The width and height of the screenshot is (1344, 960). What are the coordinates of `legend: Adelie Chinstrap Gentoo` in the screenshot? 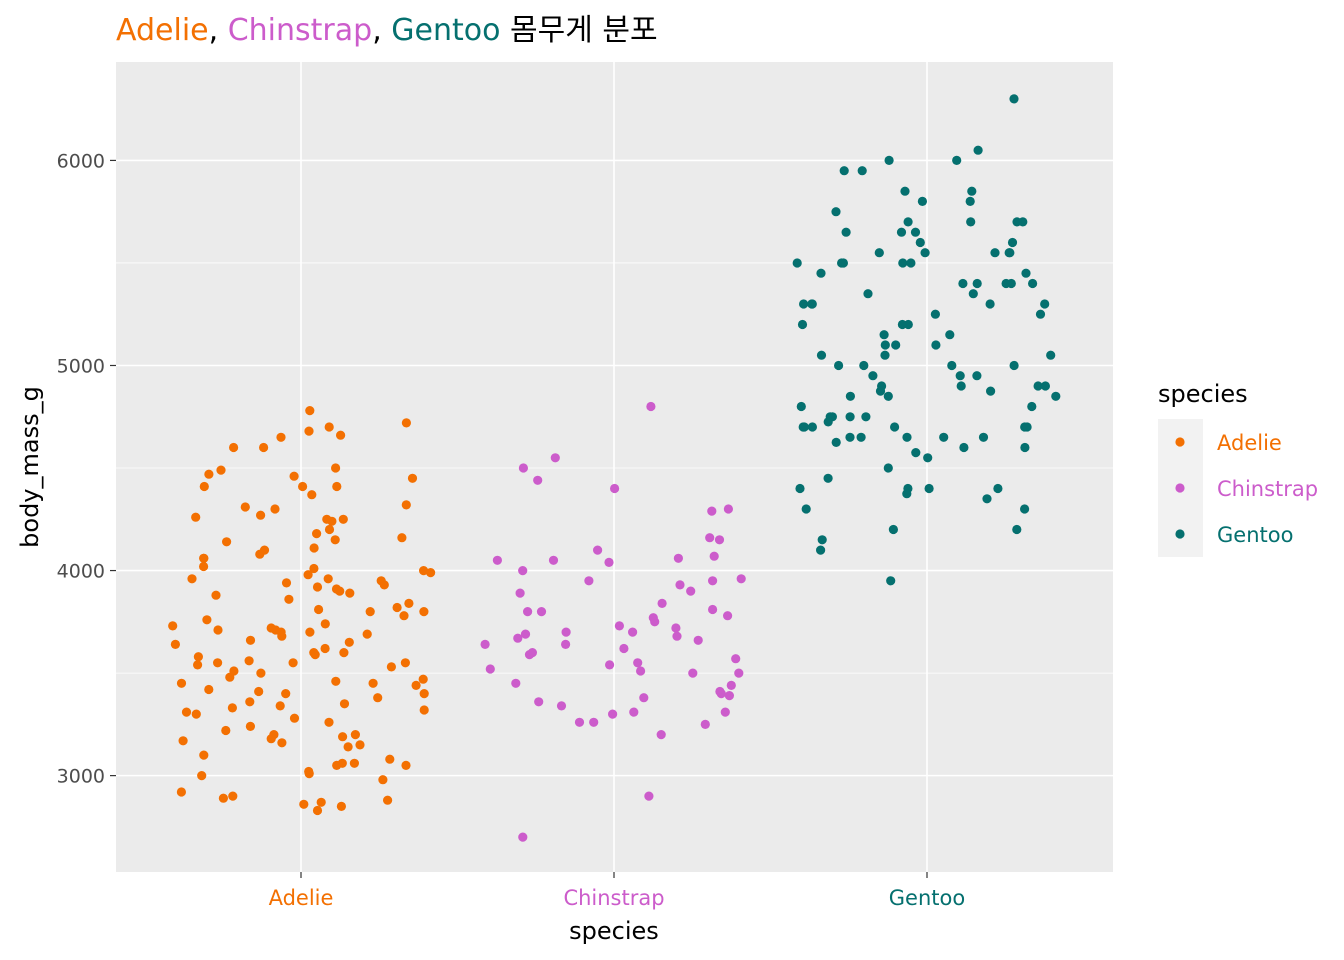 It's located at (1246, 489).